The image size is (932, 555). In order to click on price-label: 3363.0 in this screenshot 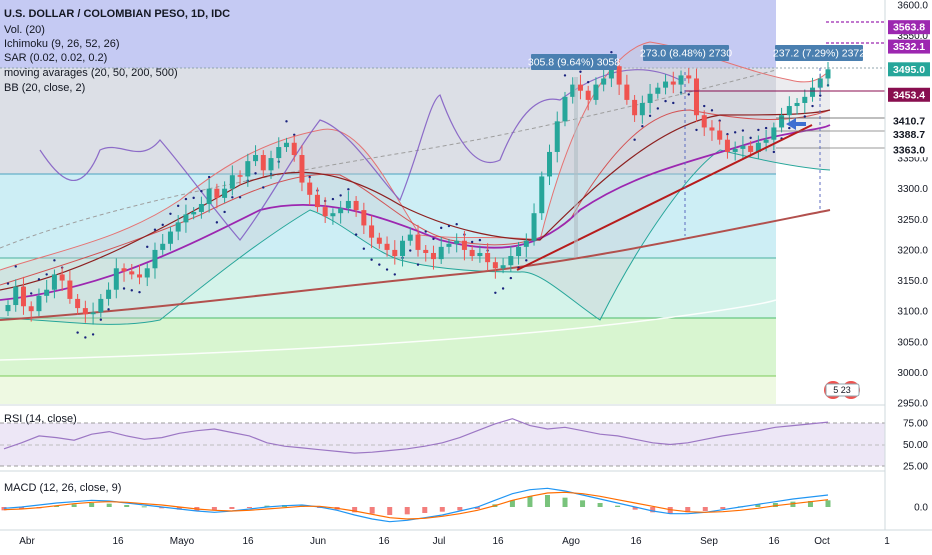, I will do `click(909, 150)`.